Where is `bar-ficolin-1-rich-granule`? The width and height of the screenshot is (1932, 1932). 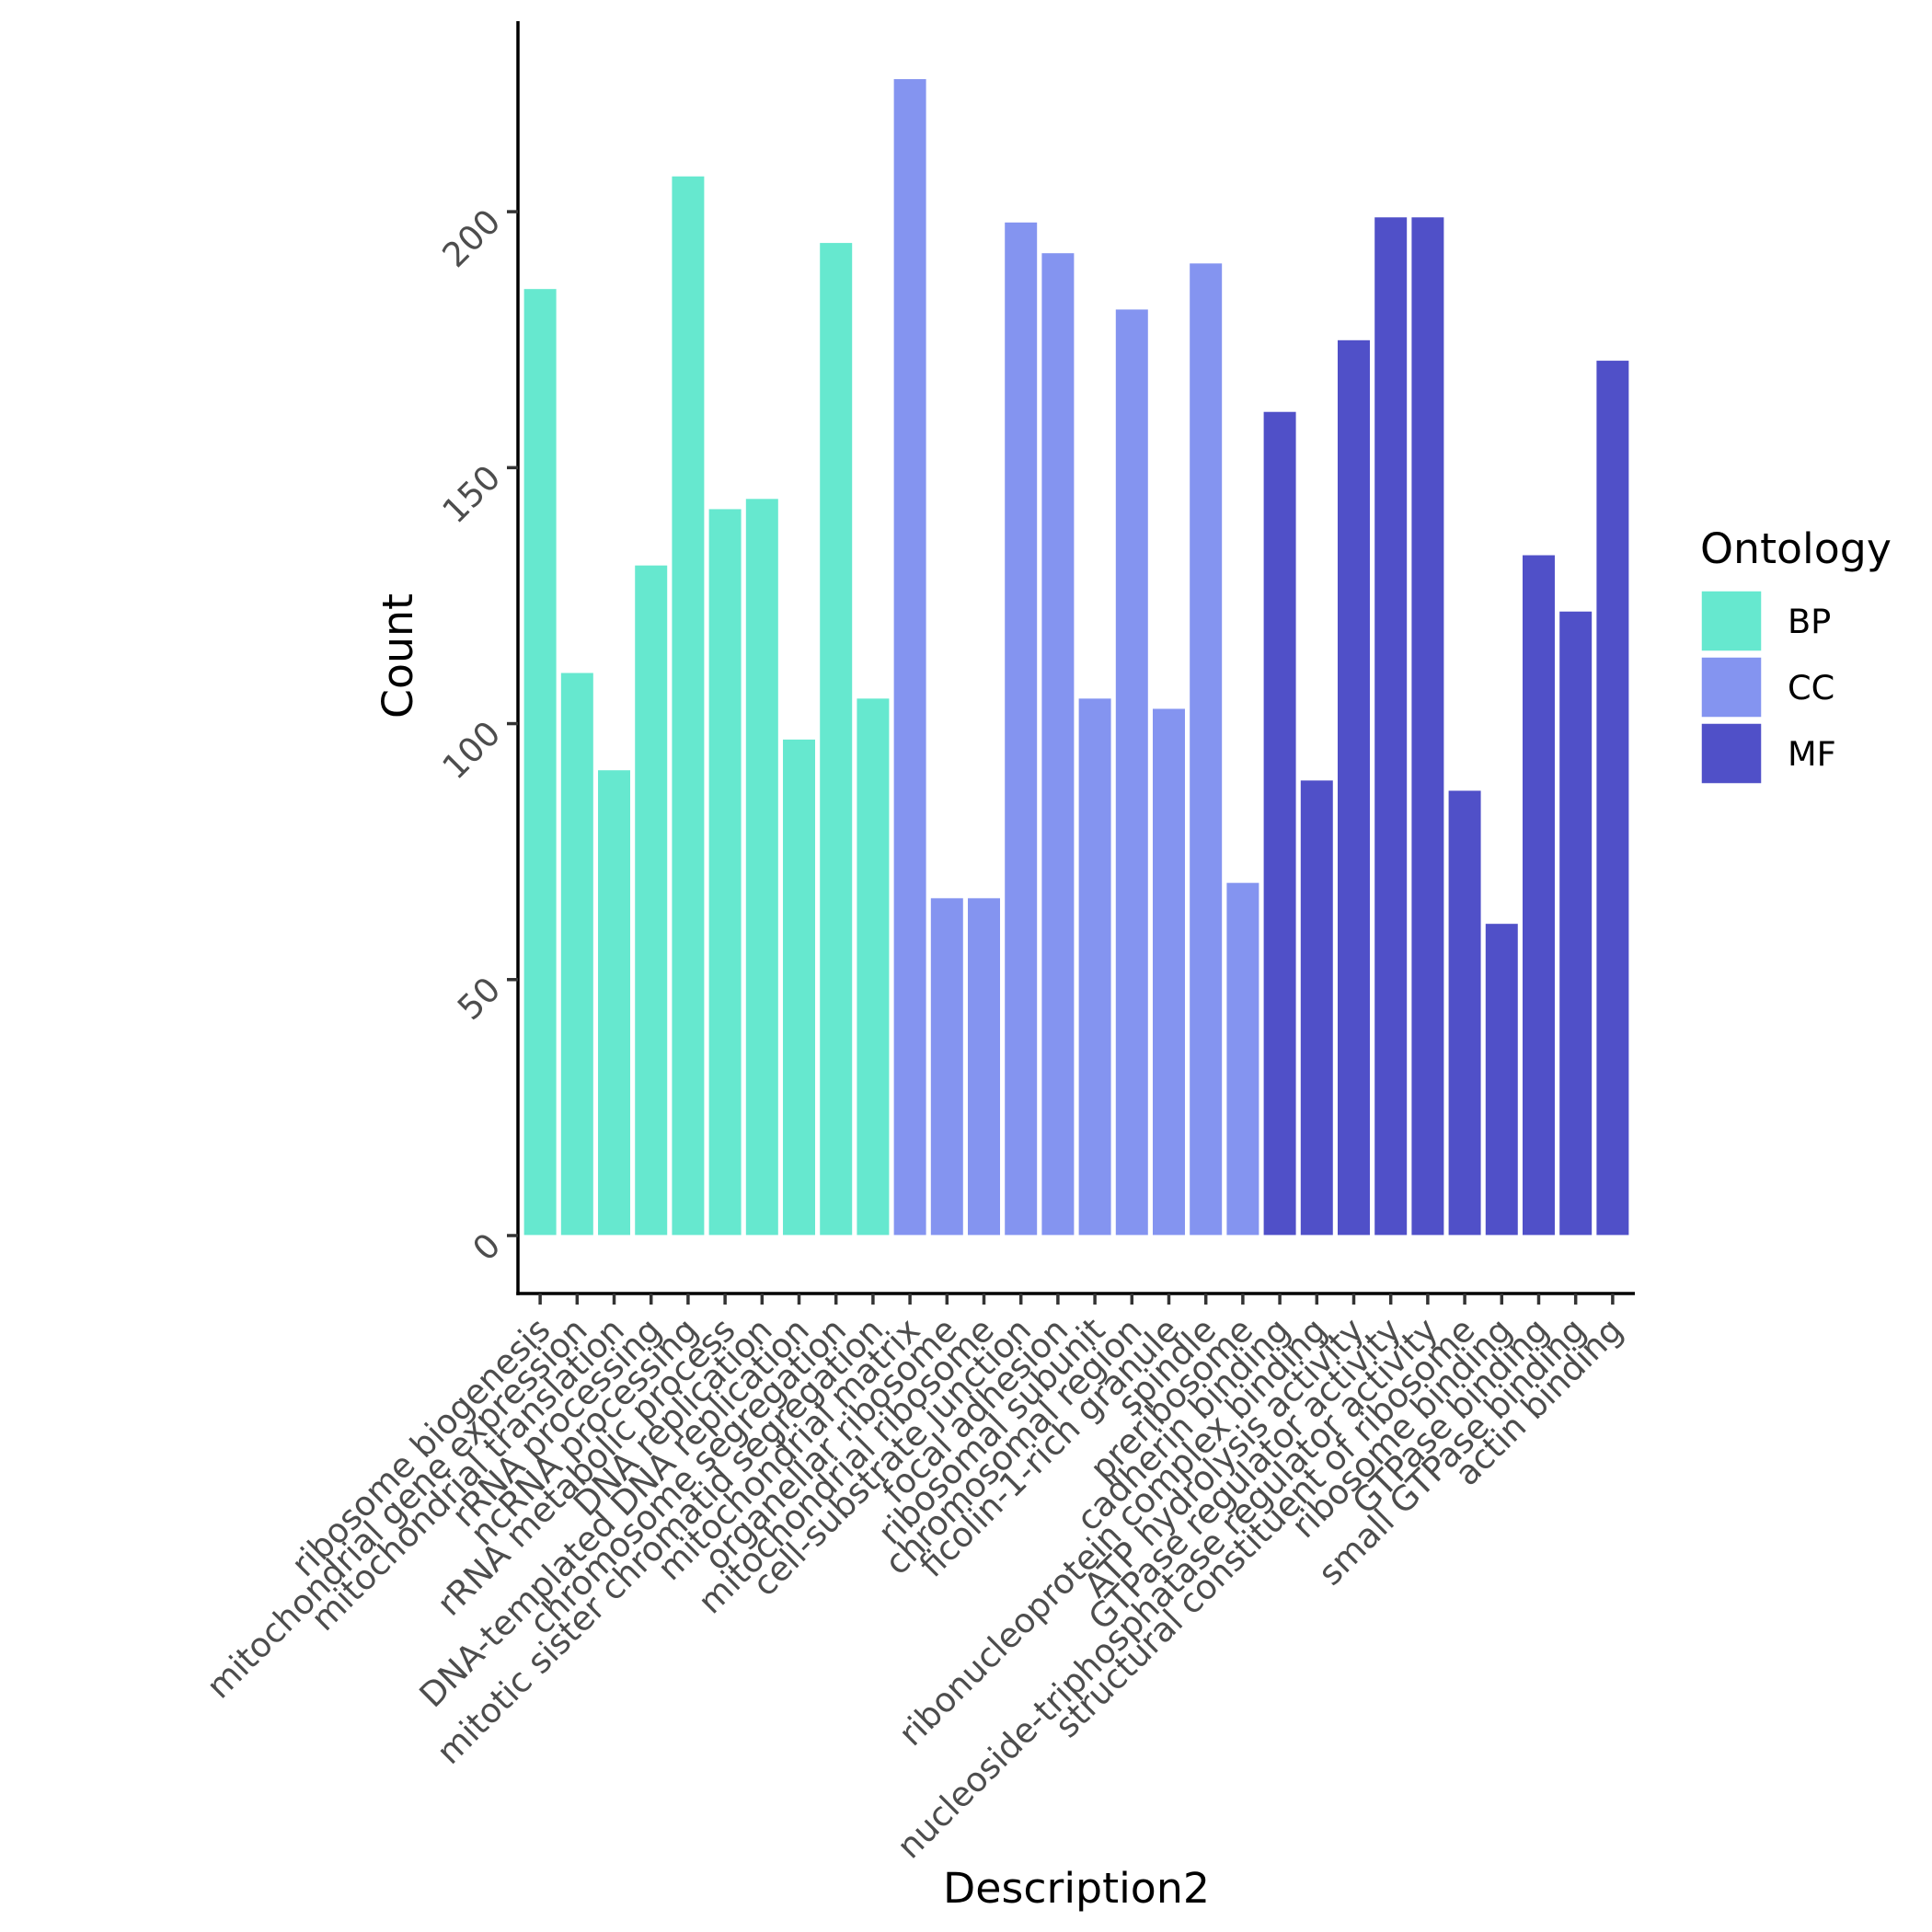 bar-ficolin-1-rich-granule is located at coordinates (1169, 972).